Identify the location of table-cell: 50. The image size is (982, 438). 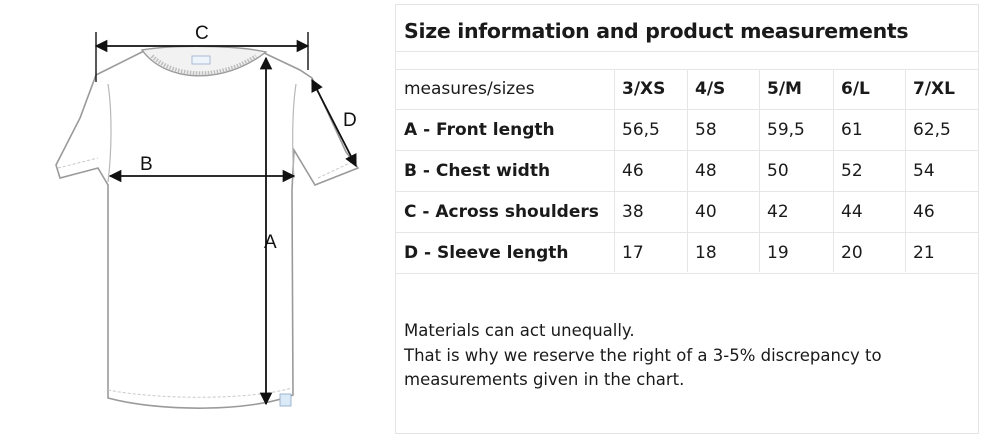
(796, 171).